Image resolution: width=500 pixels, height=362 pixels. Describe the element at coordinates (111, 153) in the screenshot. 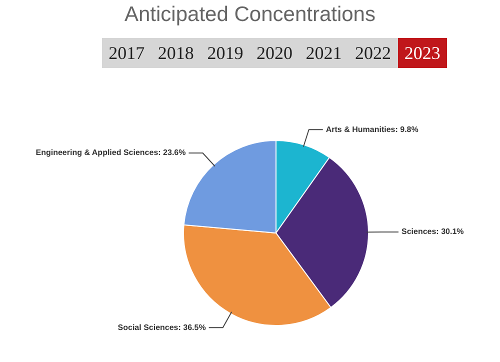

I see `slice-label: Engineering & Applied Sciences: 23.6%` at that location.